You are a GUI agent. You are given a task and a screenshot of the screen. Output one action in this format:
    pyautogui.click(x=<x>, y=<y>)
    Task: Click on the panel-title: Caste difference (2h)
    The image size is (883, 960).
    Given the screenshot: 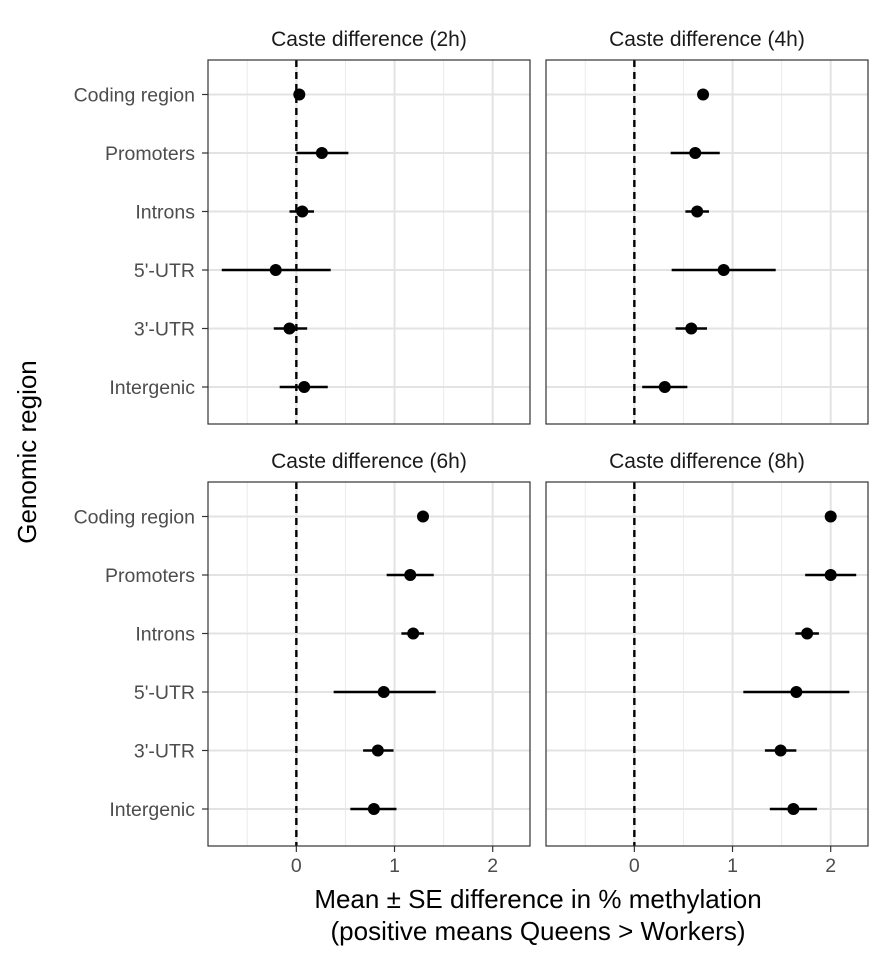 What is the action you would take?
    pyautogui.click(x=369, y=39)
    